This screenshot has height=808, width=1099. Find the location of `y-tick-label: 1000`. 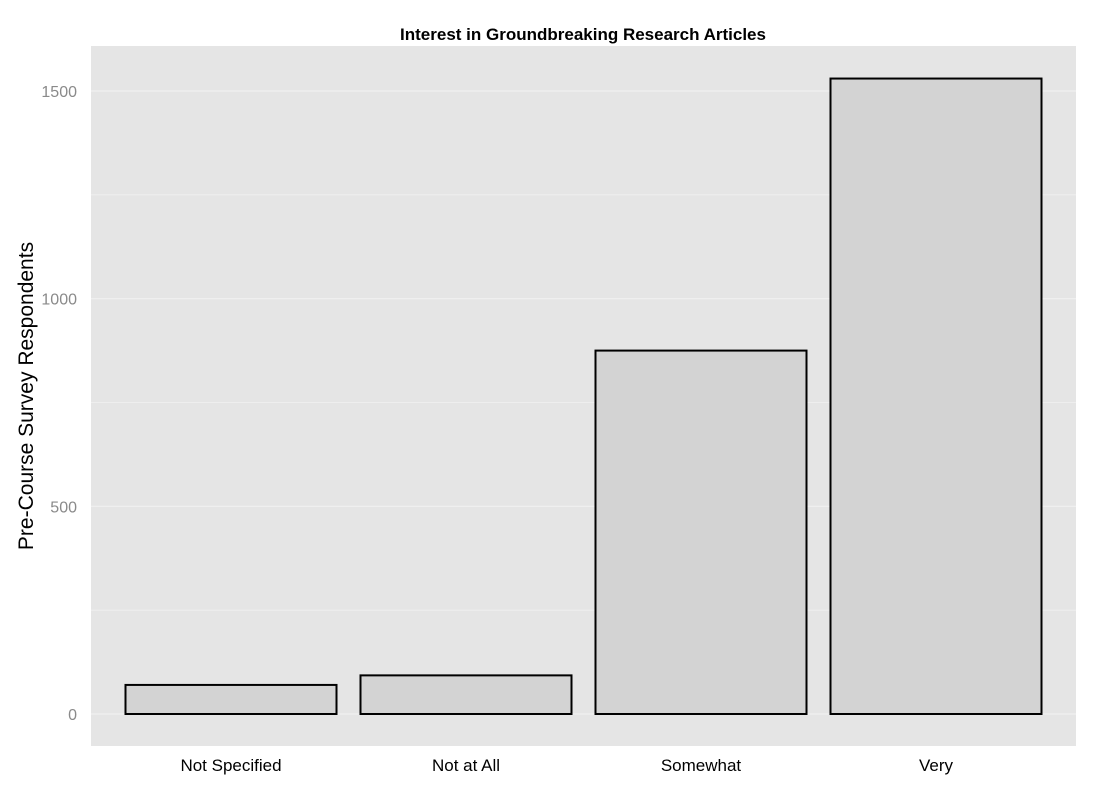

y-tick-label: 1000 is located at coordinates (59, 300).